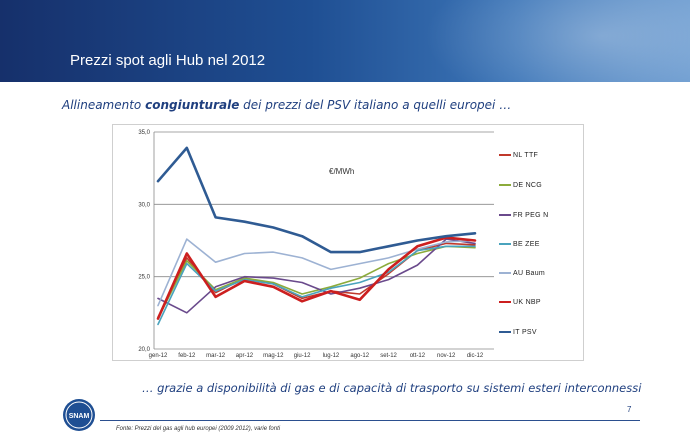 This screenshot has width=690, height=448. I want to click on series-line-it-psv, so click(316, 200).